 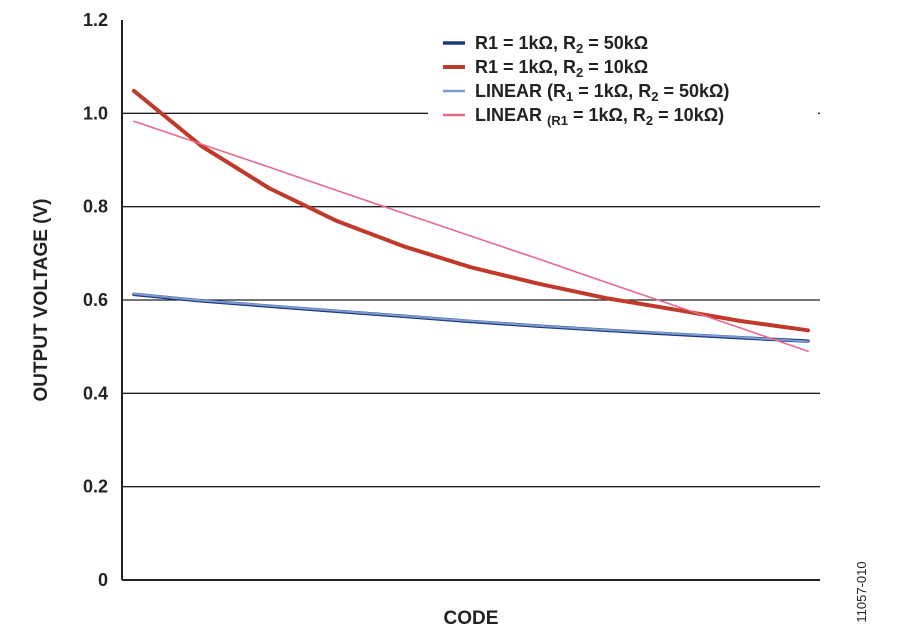 What do you see at coordinates (602, 92) in the screenshot?
I see `legend-label-2: LINEAR (R1 = 1kΩ, R2 = 50kΩ)` at bounding box center [602, 92].